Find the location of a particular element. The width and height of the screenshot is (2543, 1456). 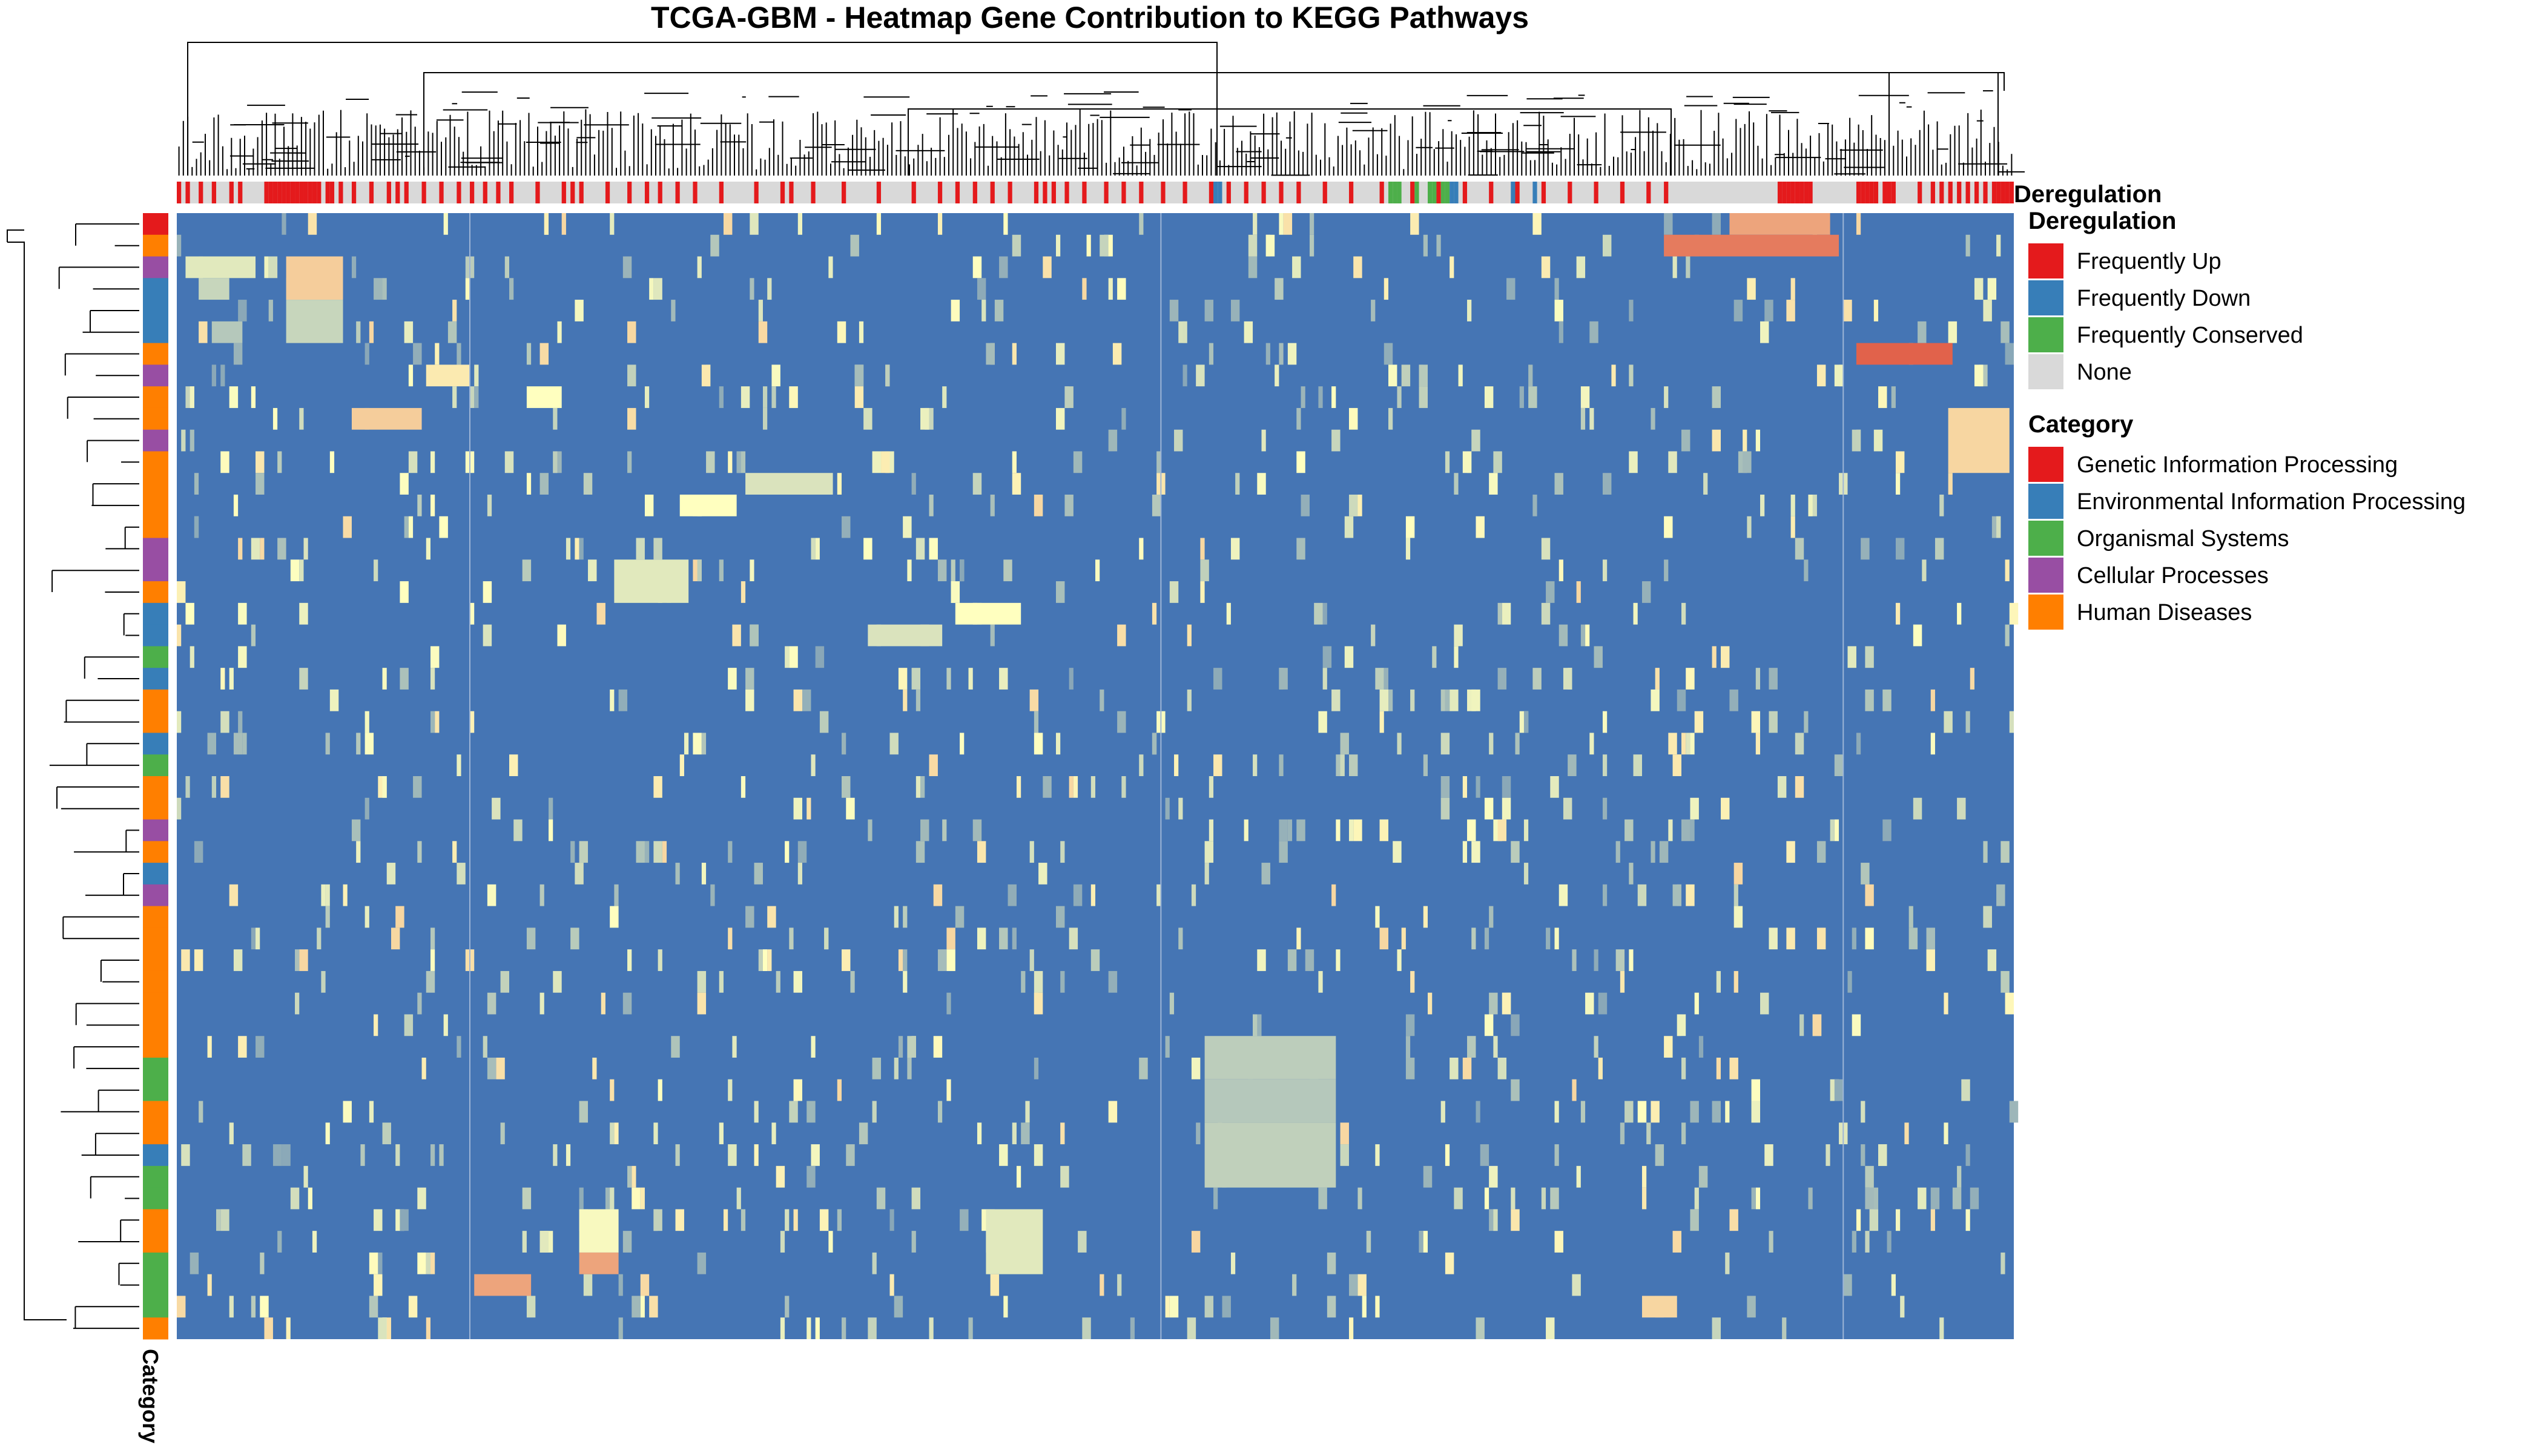

row-annotation-bar is located at coordinates (155, 776).